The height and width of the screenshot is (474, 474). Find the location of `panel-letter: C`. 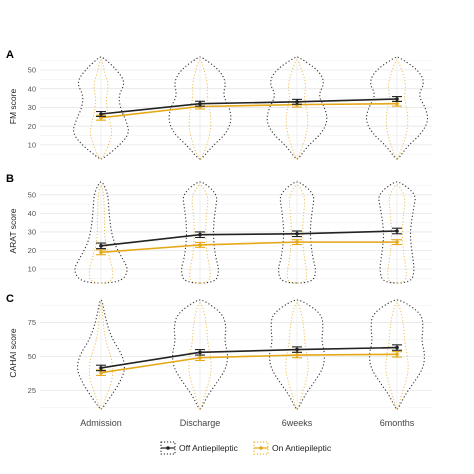

panel-letter: C is located at coordinates (10, 299).